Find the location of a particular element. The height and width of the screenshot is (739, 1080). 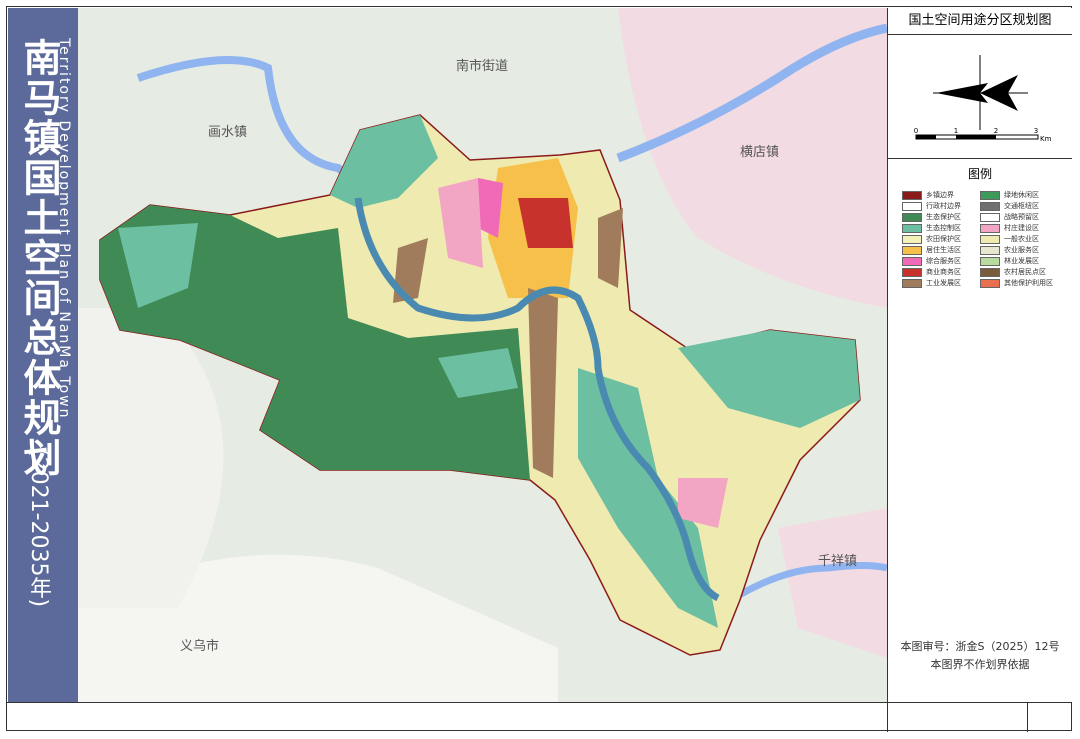

place-label: 南市街道 is located at coordinates (482, 66).